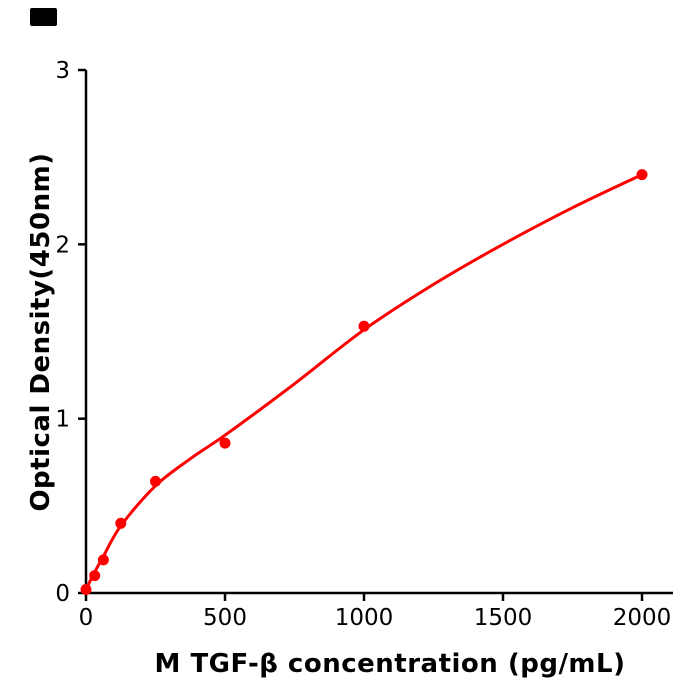 The width and height of the screenshot is (700, 700). I want to click on y-tick-label: 1, so click(62, 420).